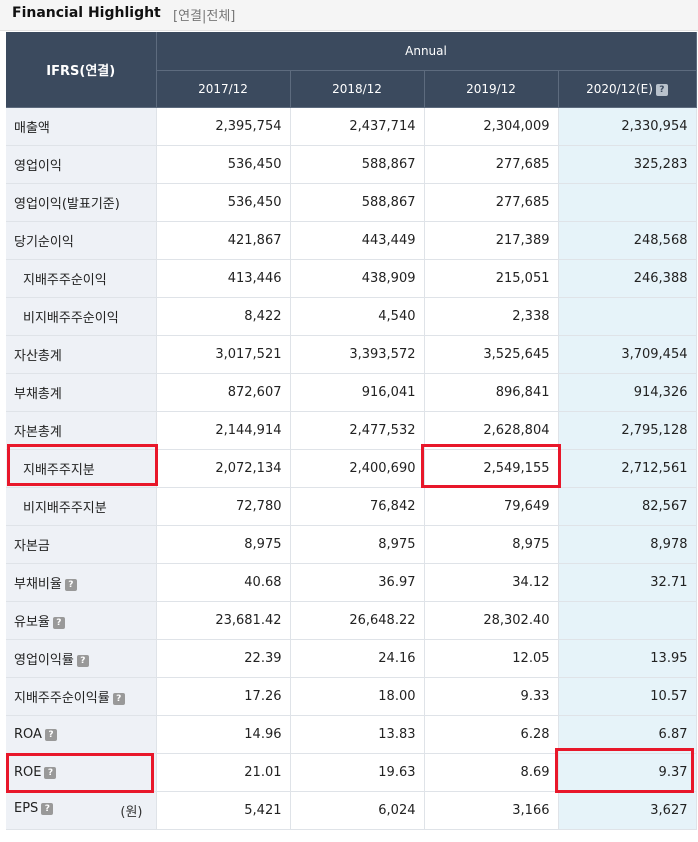 This screenshot has height=842, width=698. What do you see at coordinates (38, 432) in the screenshot?
I see `row-label-text: 자본총계` at bounding box center [38, 432].